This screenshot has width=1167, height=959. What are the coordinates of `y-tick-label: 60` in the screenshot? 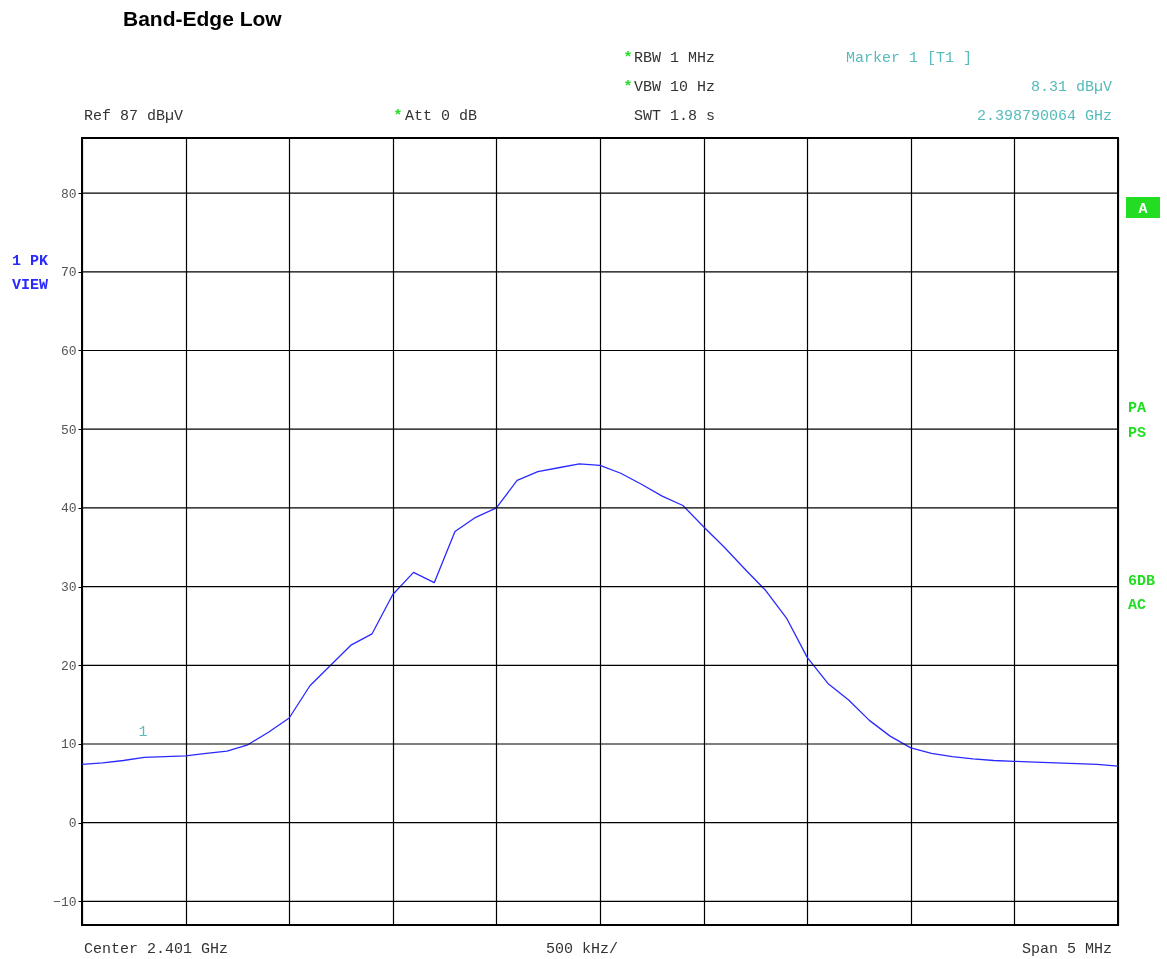 It's located at (68, 351).